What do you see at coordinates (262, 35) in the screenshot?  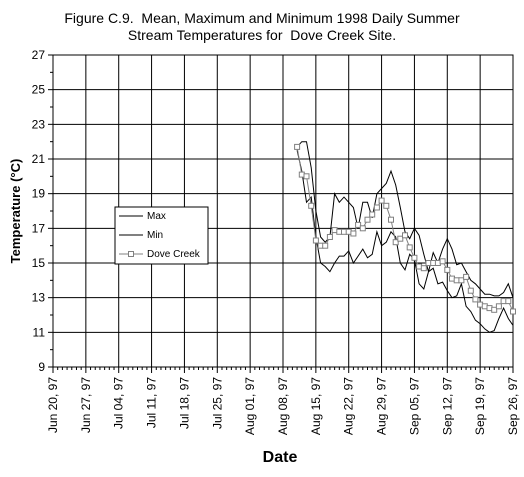 I see `chart-title-line-2: Stream Temperatures for Dove Creek Site.` at bounding box center [262, 35].